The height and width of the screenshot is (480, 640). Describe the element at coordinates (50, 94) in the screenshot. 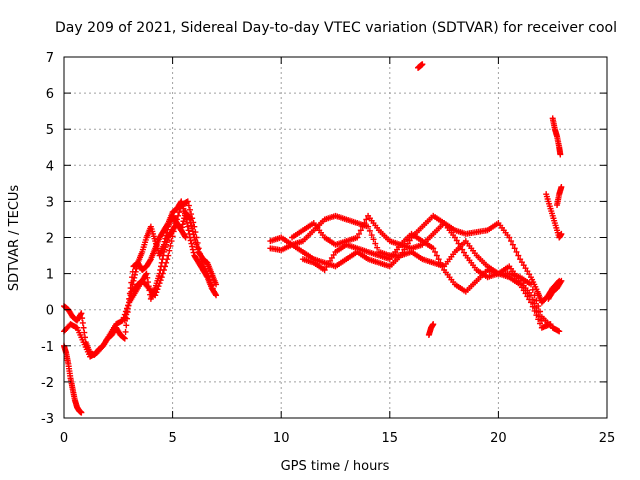

I see `y-tick-label: 6` at that location.